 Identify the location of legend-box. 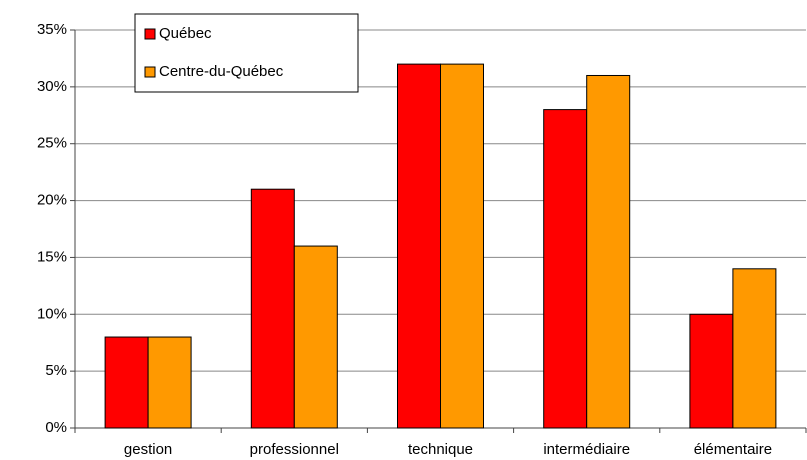
(246, 53).